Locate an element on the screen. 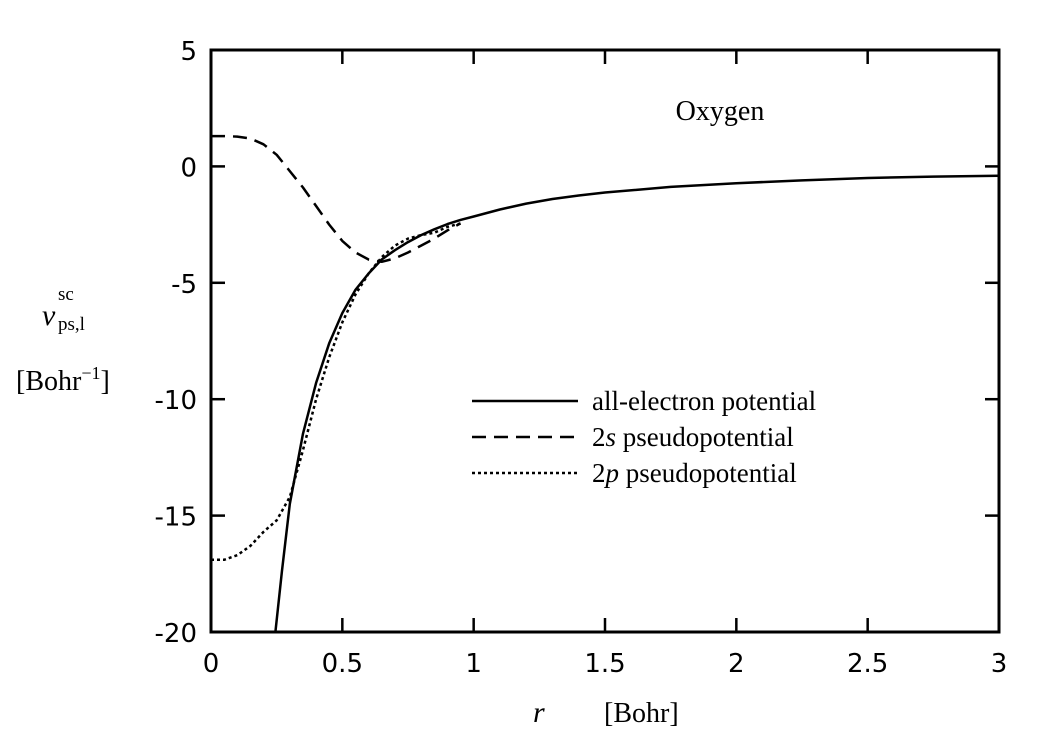 This screenshot has width=1043, height=751. y-axis-unit-close: ] is located at coordinates (104, 381).